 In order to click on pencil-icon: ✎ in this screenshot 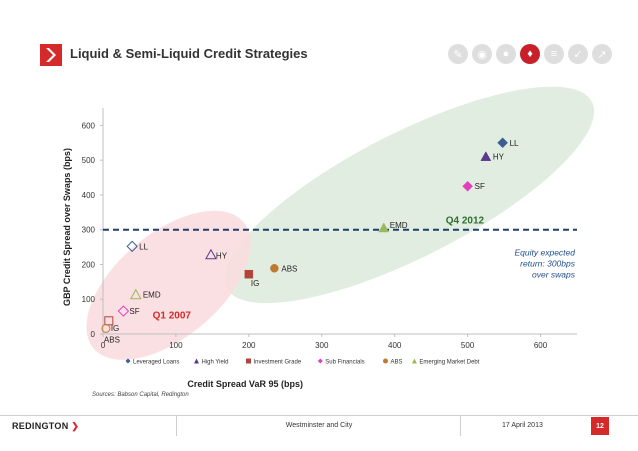, I will do `click(458, 54)`.